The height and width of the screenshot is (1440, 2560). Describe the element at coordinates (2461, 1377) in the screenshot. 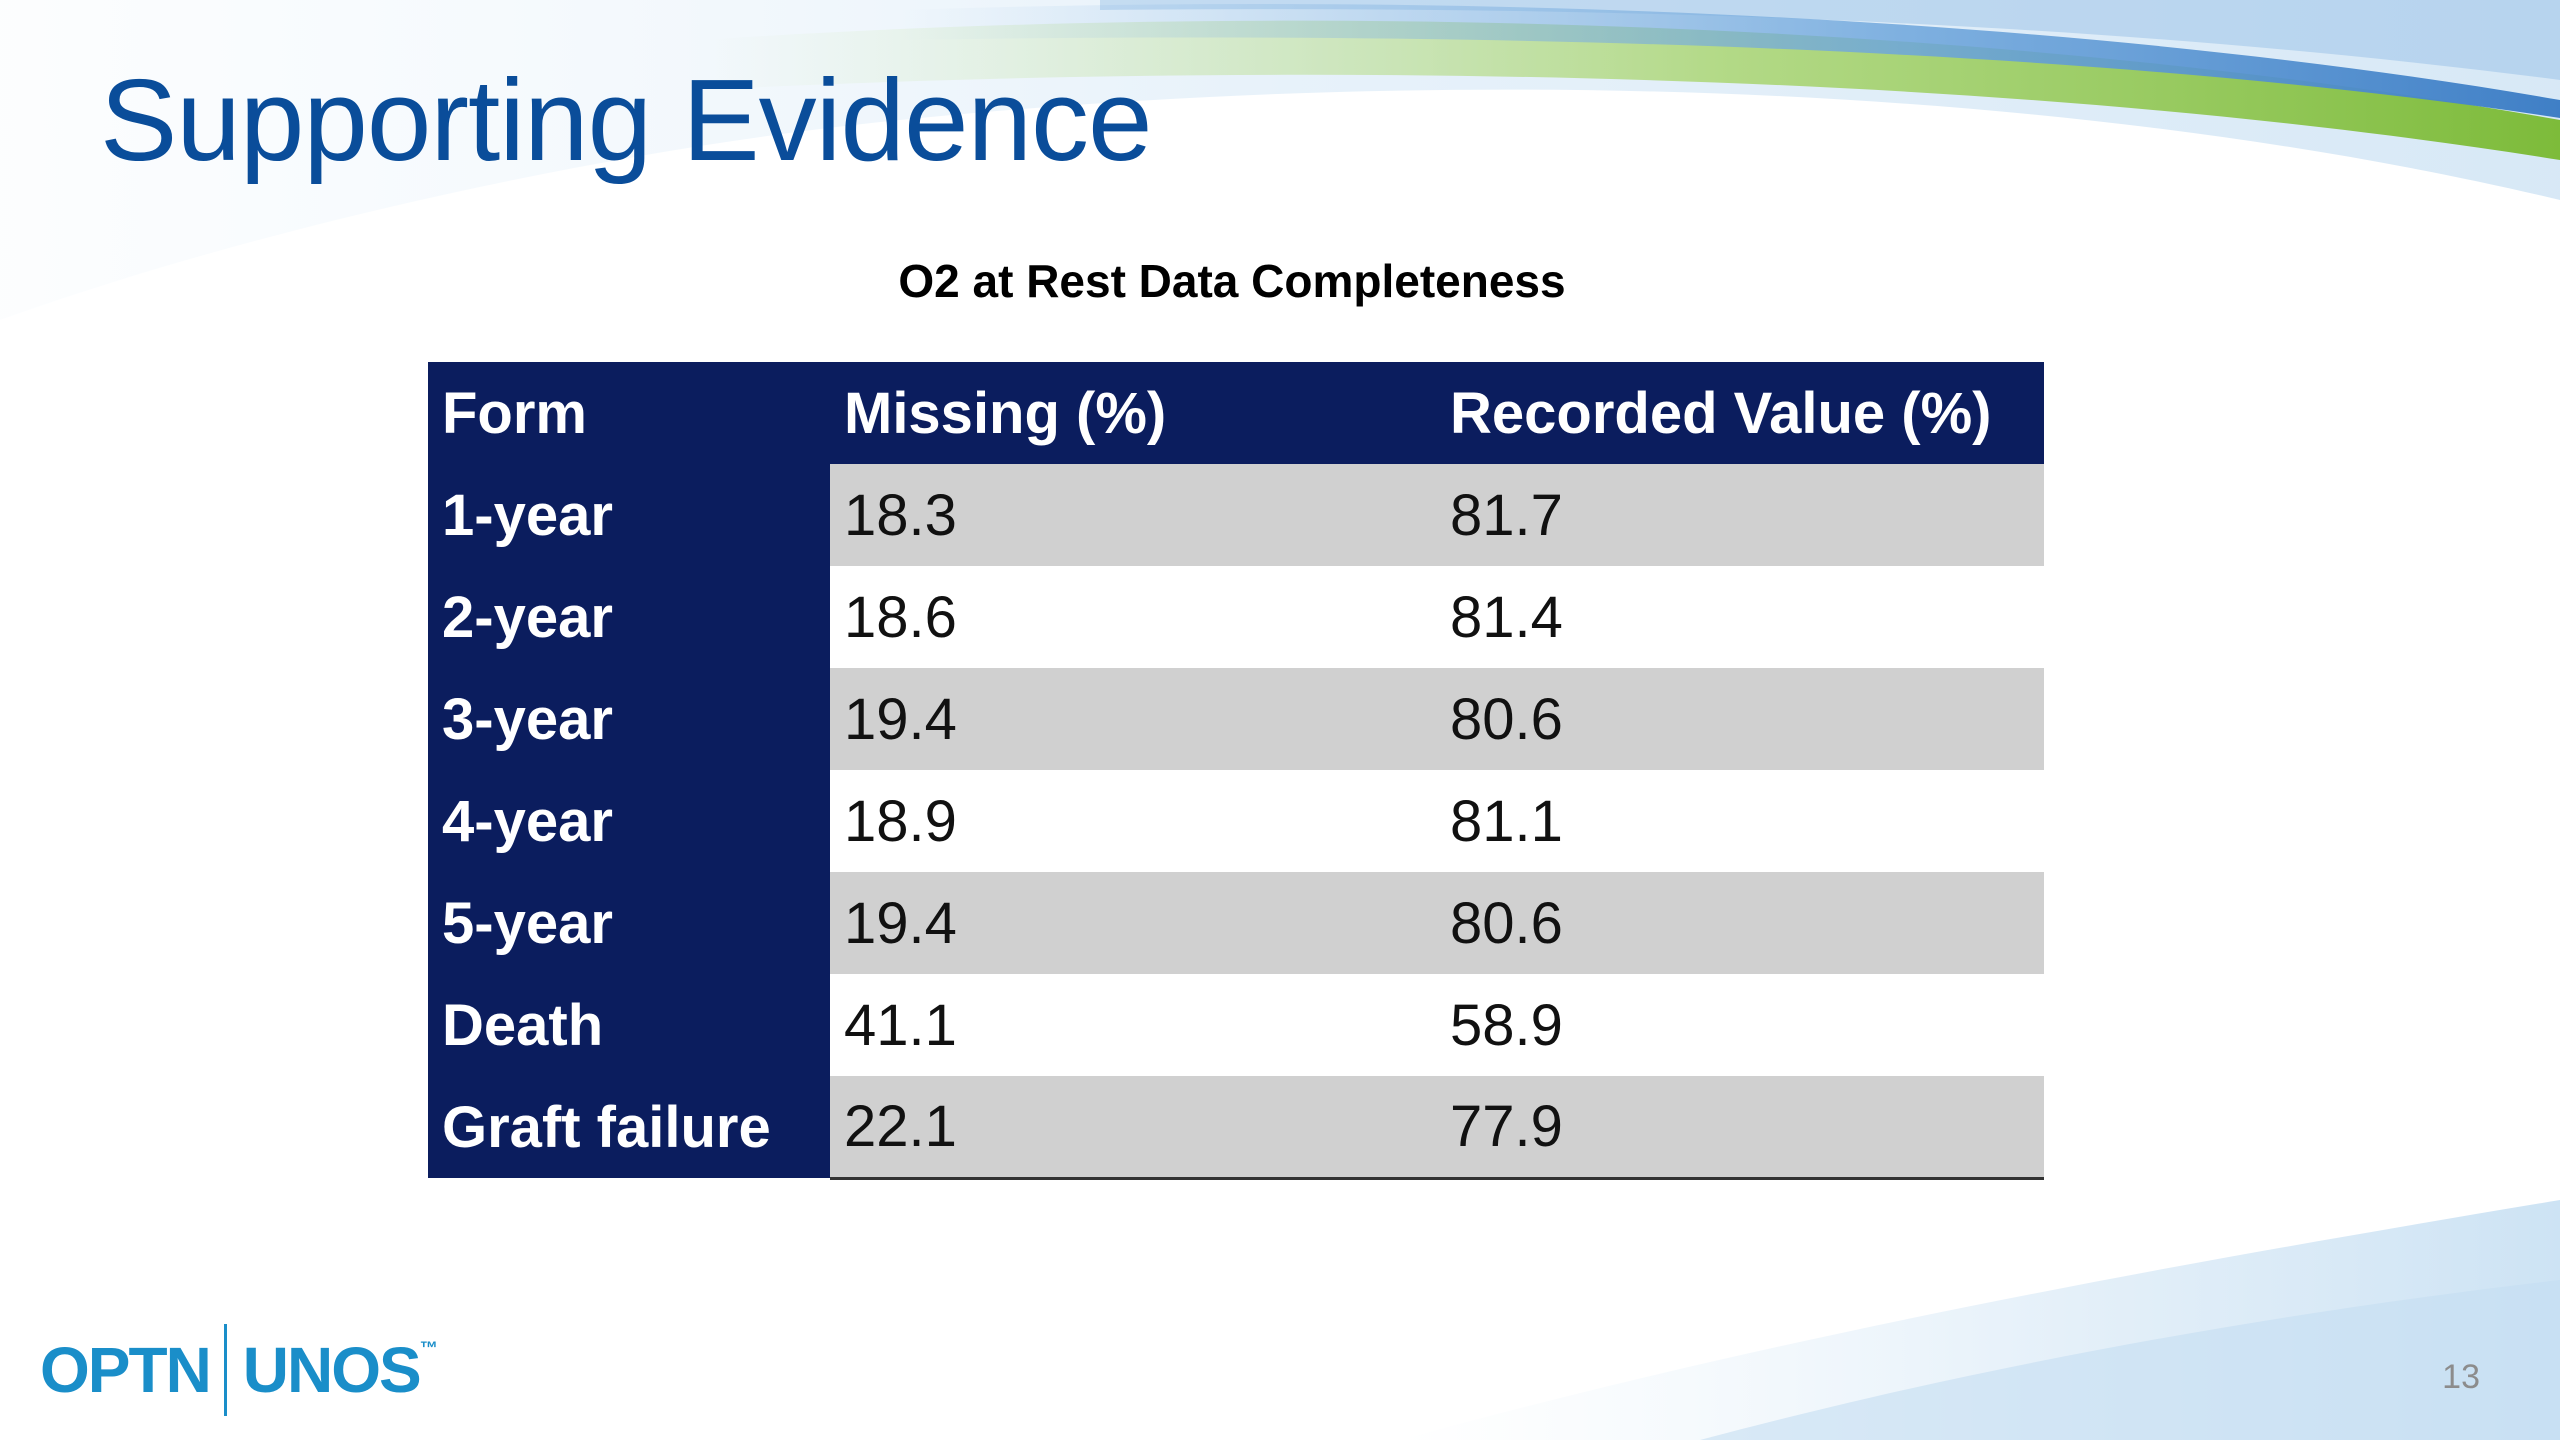

I see `page-number: 13` at that location.